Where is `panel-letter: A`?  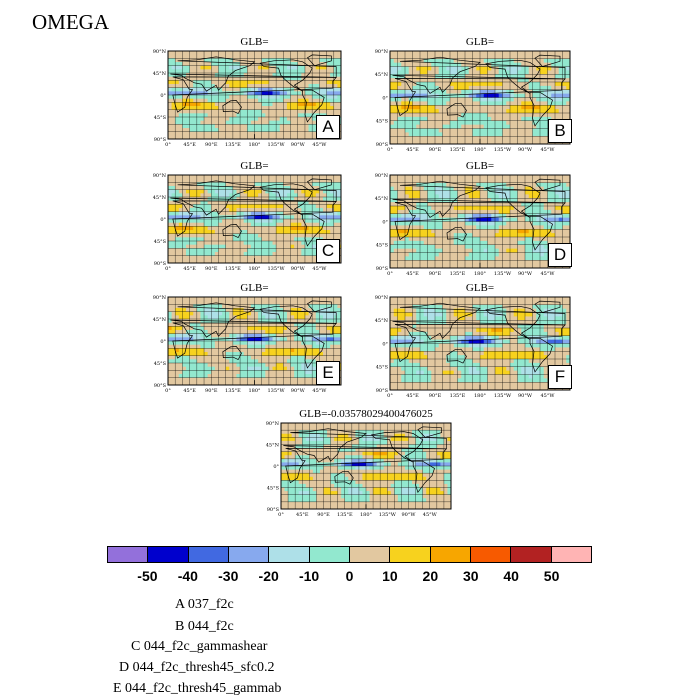
panel-letter: A is located at coordinates (328, 127).